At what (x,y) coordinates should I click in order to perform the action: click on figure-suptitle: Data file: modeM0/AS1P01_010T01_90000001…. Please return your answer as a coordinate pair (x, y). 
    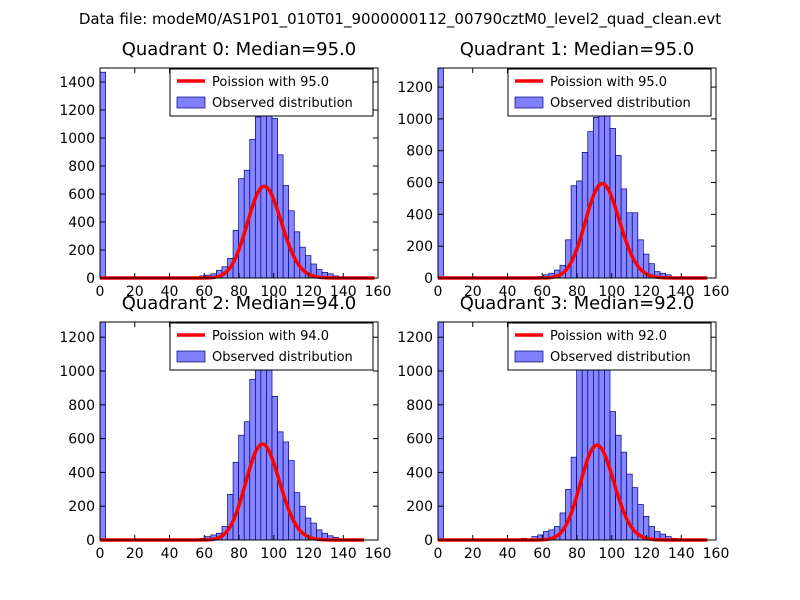
    Looking at the image, I should click on (400, 19).